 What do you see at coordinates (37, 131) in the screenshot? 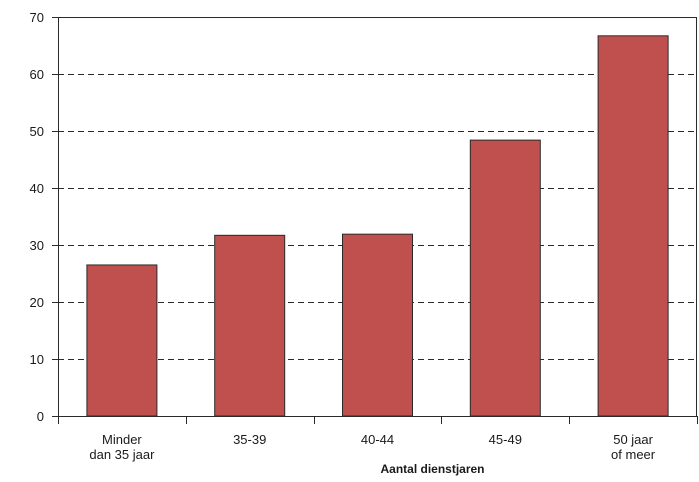
I see `y-tick-label: 50` at bounding box center [37, 131].